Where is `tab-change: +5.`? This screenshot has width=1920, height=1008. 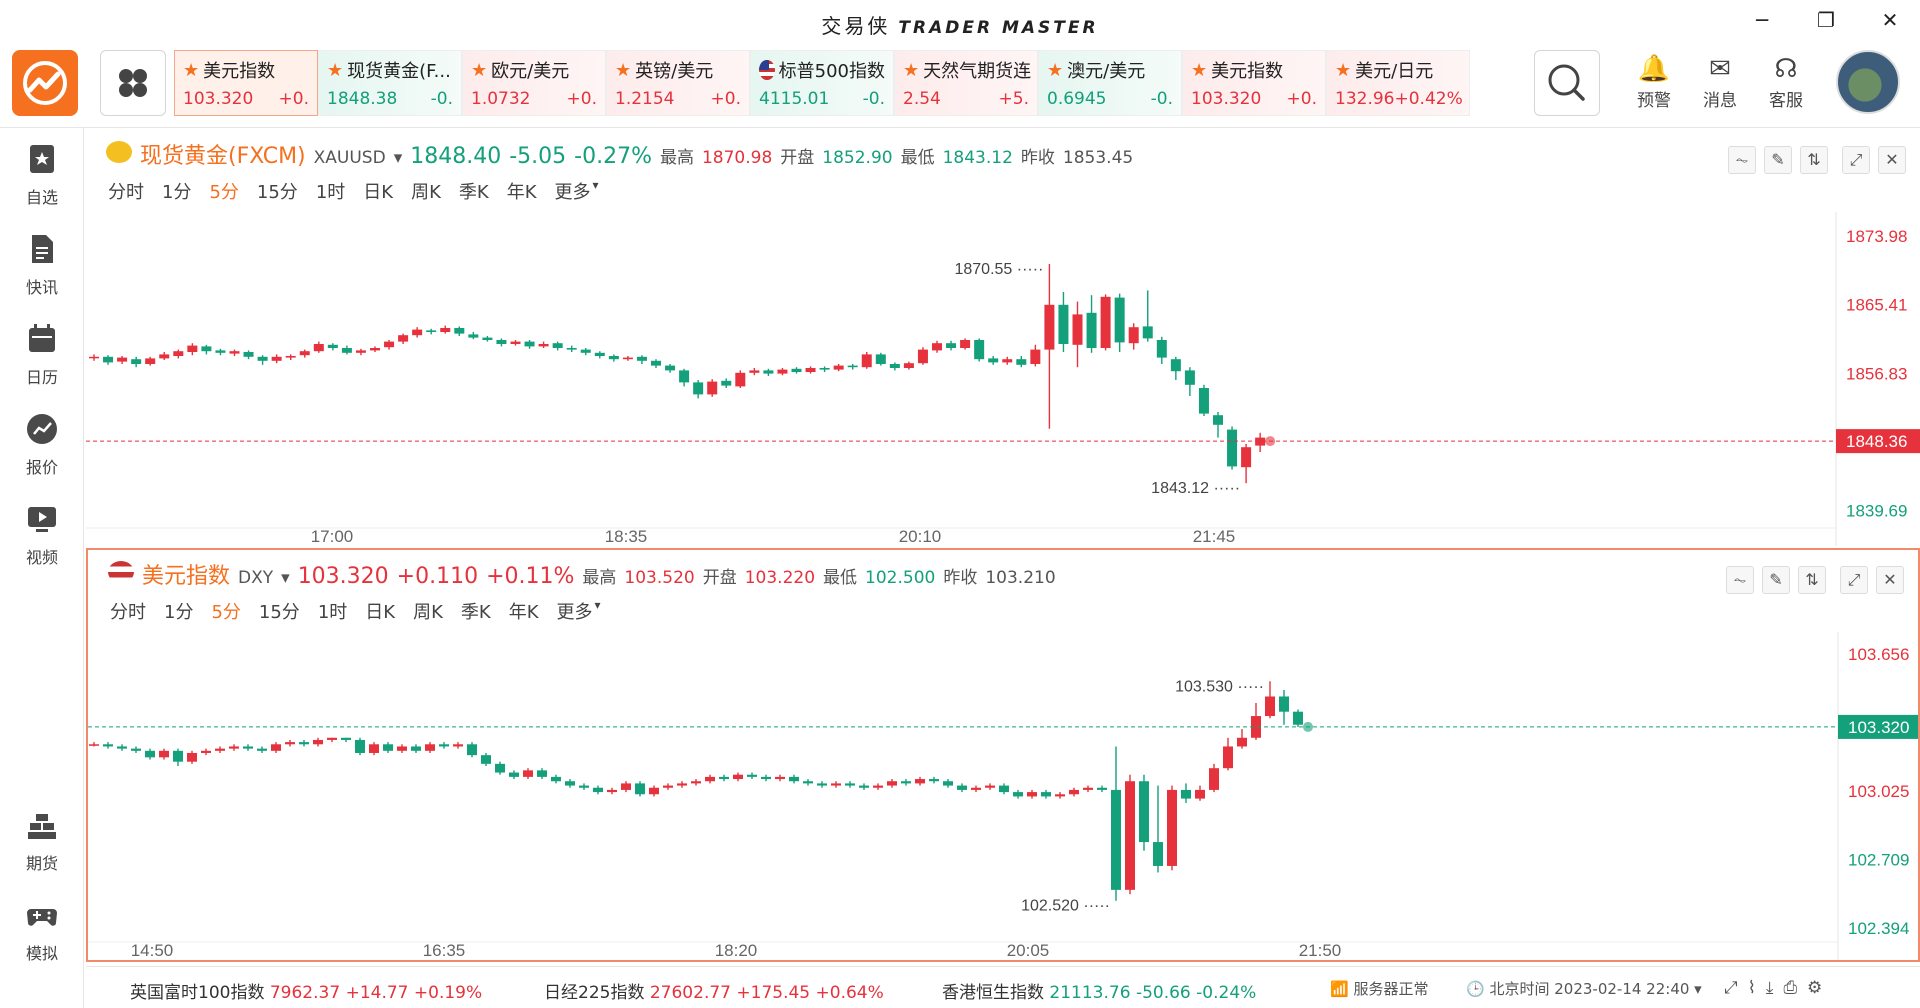 tab-change: +5. is located at coordinates (1013, 99).